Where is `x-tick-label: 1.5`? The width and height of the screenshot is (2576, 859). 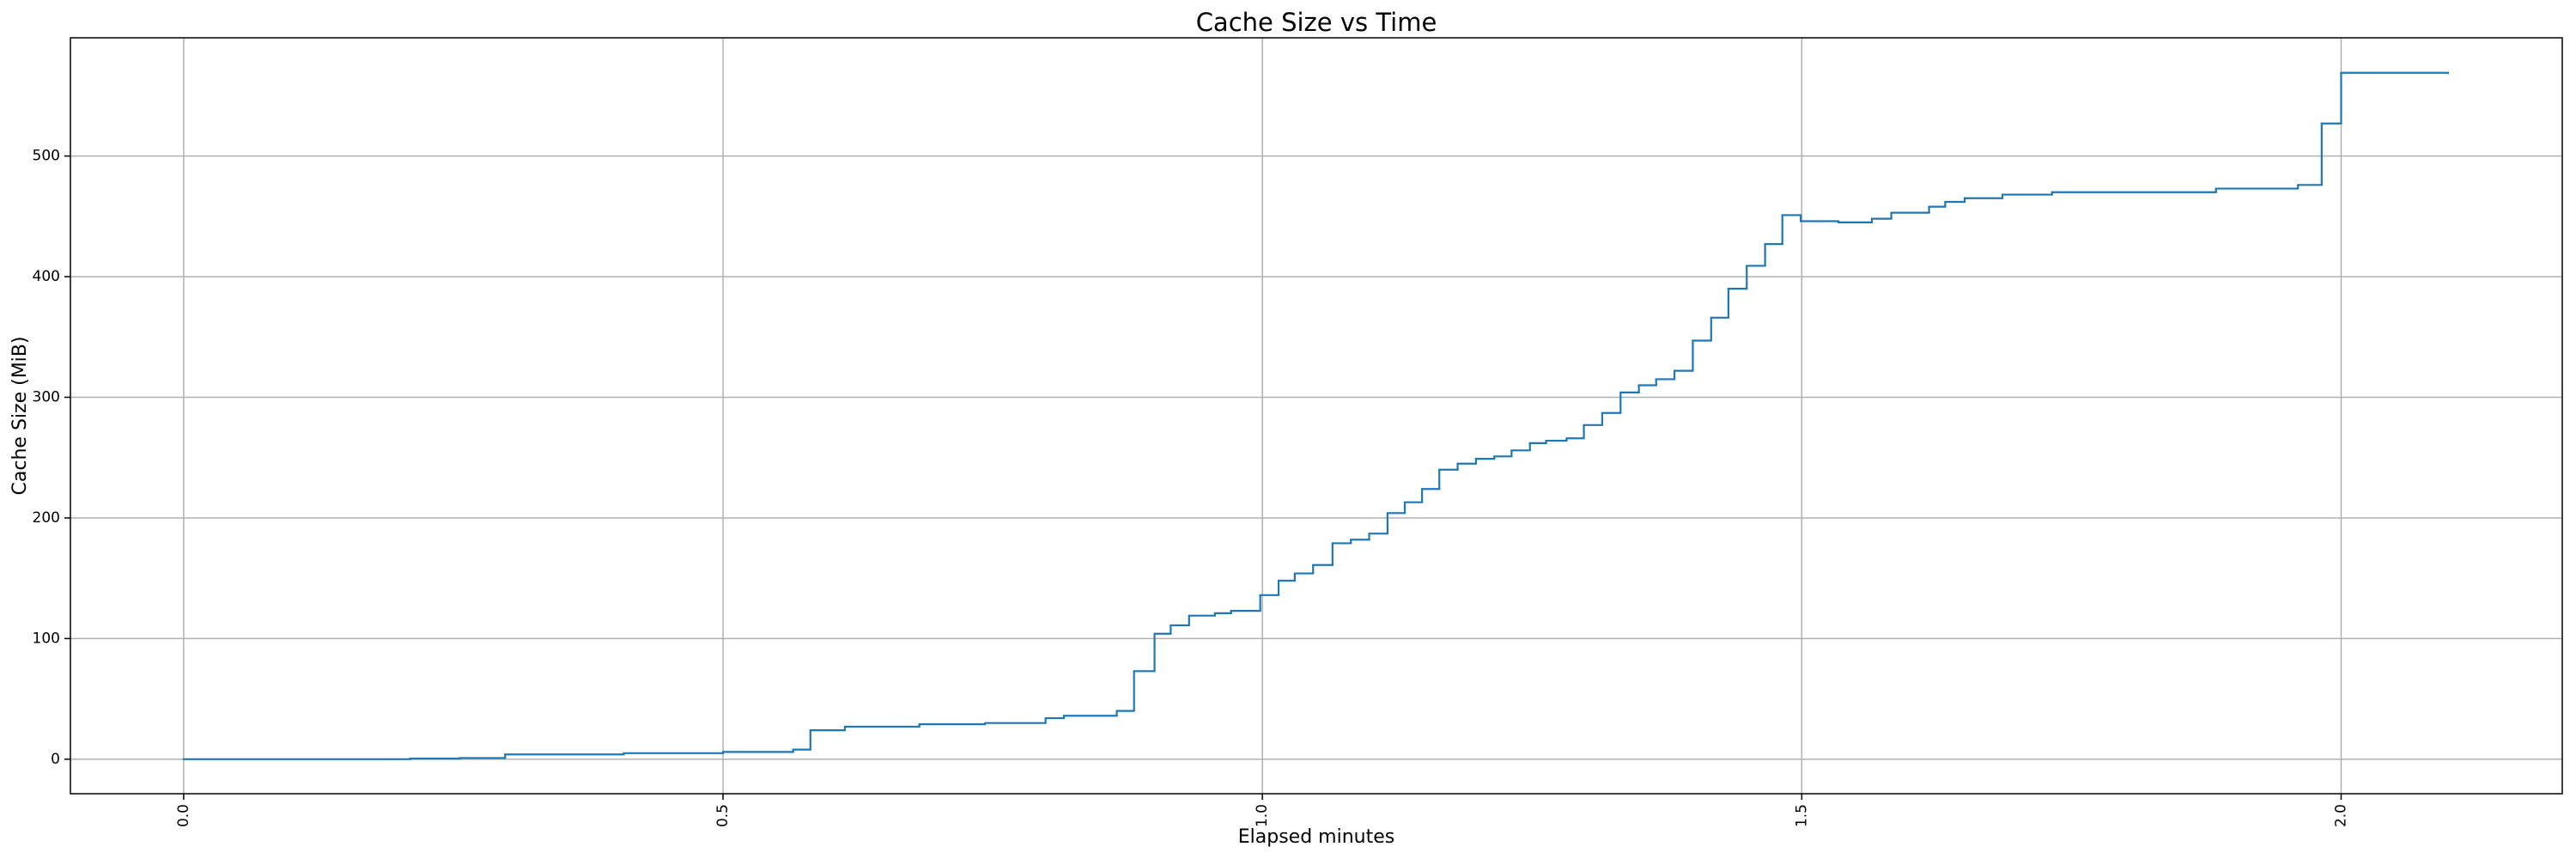
x-tick-label: 1.5 is located at coordinates (1801, 816).